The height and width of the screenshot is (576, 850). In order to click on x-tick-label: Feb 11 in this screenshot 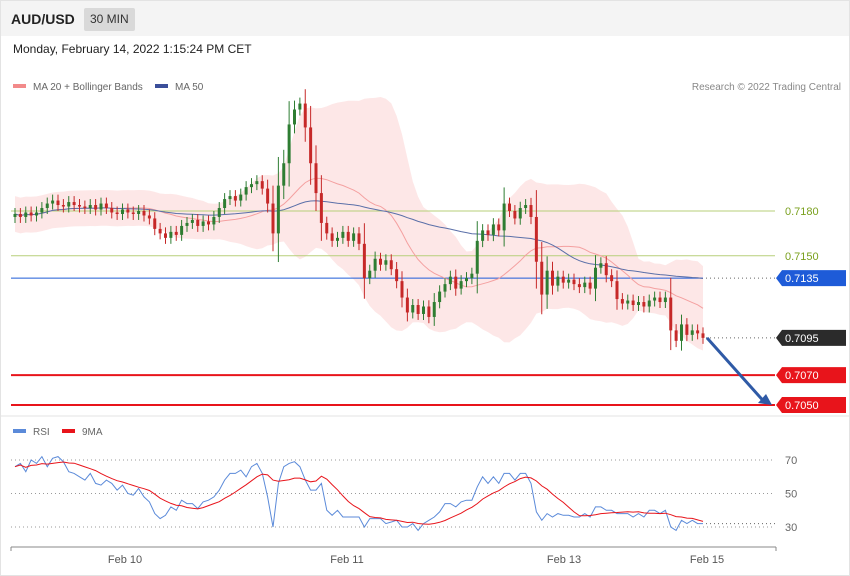, I will do `click(346, 560)`.